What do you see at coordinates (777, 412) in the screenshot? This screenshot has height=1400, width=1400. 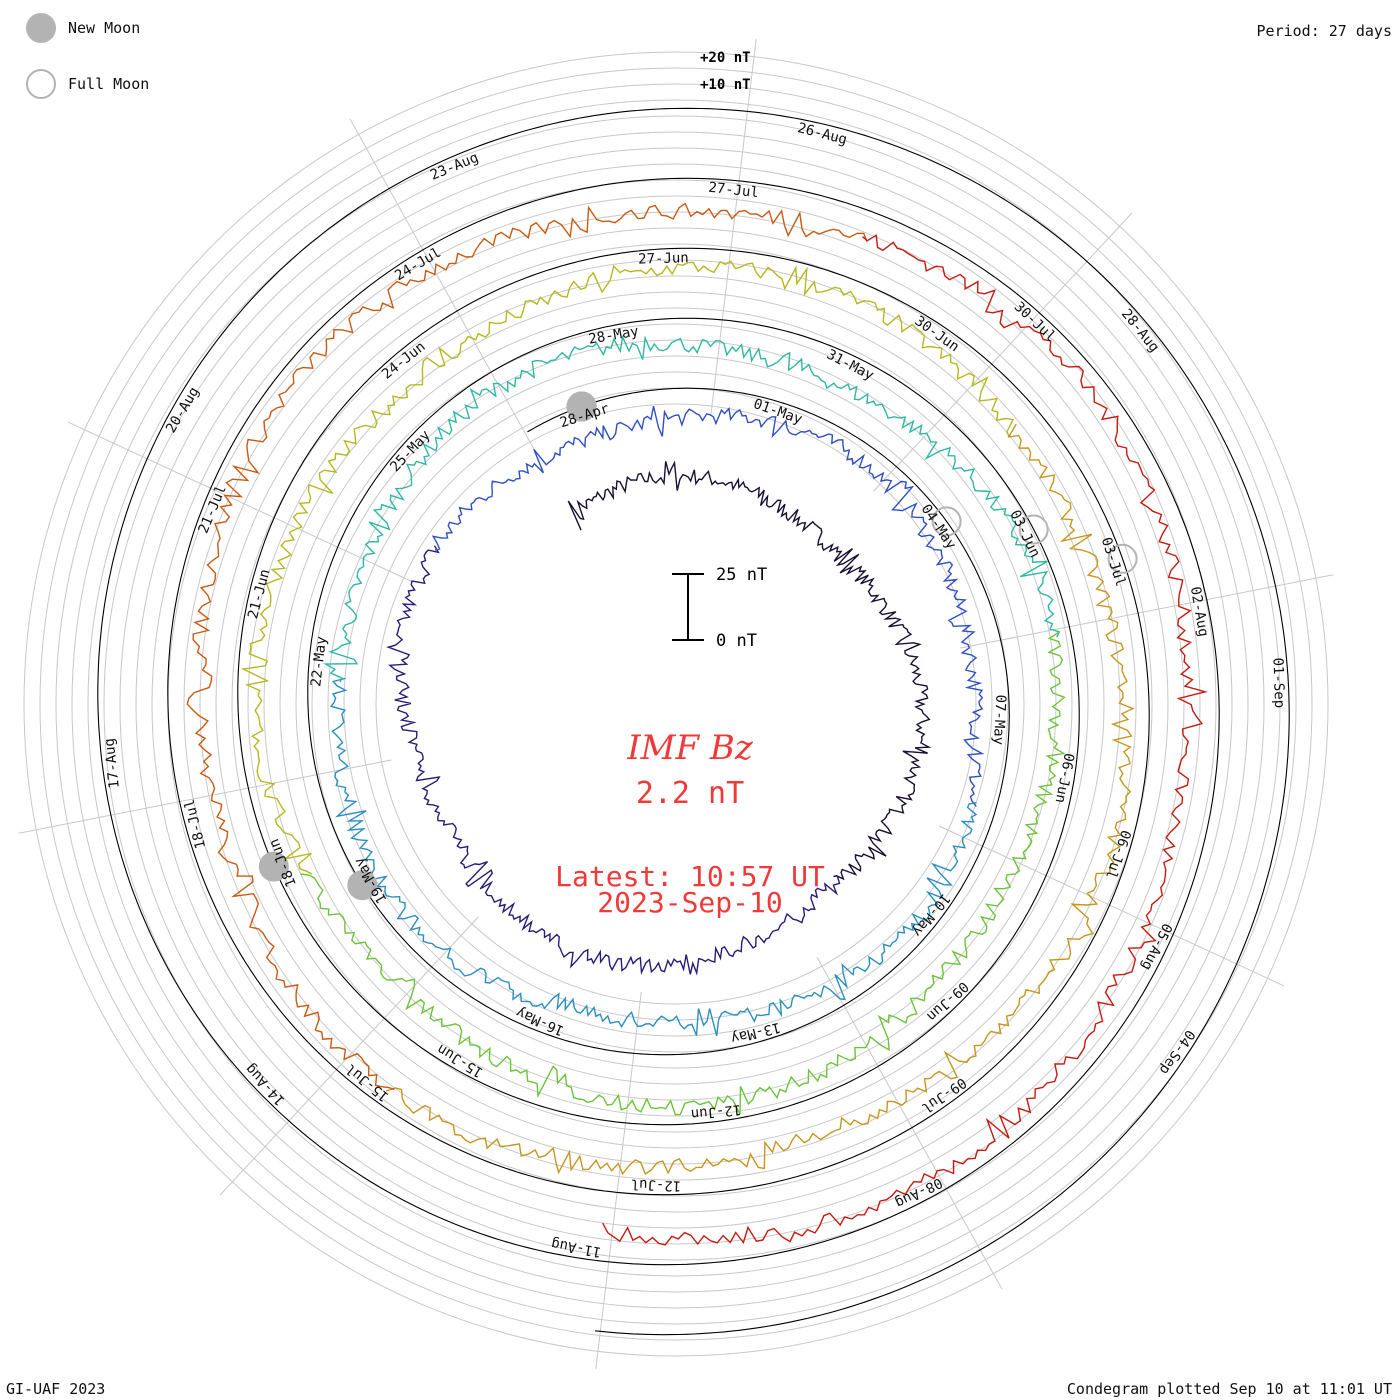 I see `date-label: 01-May` at bounding box center [777, 412].